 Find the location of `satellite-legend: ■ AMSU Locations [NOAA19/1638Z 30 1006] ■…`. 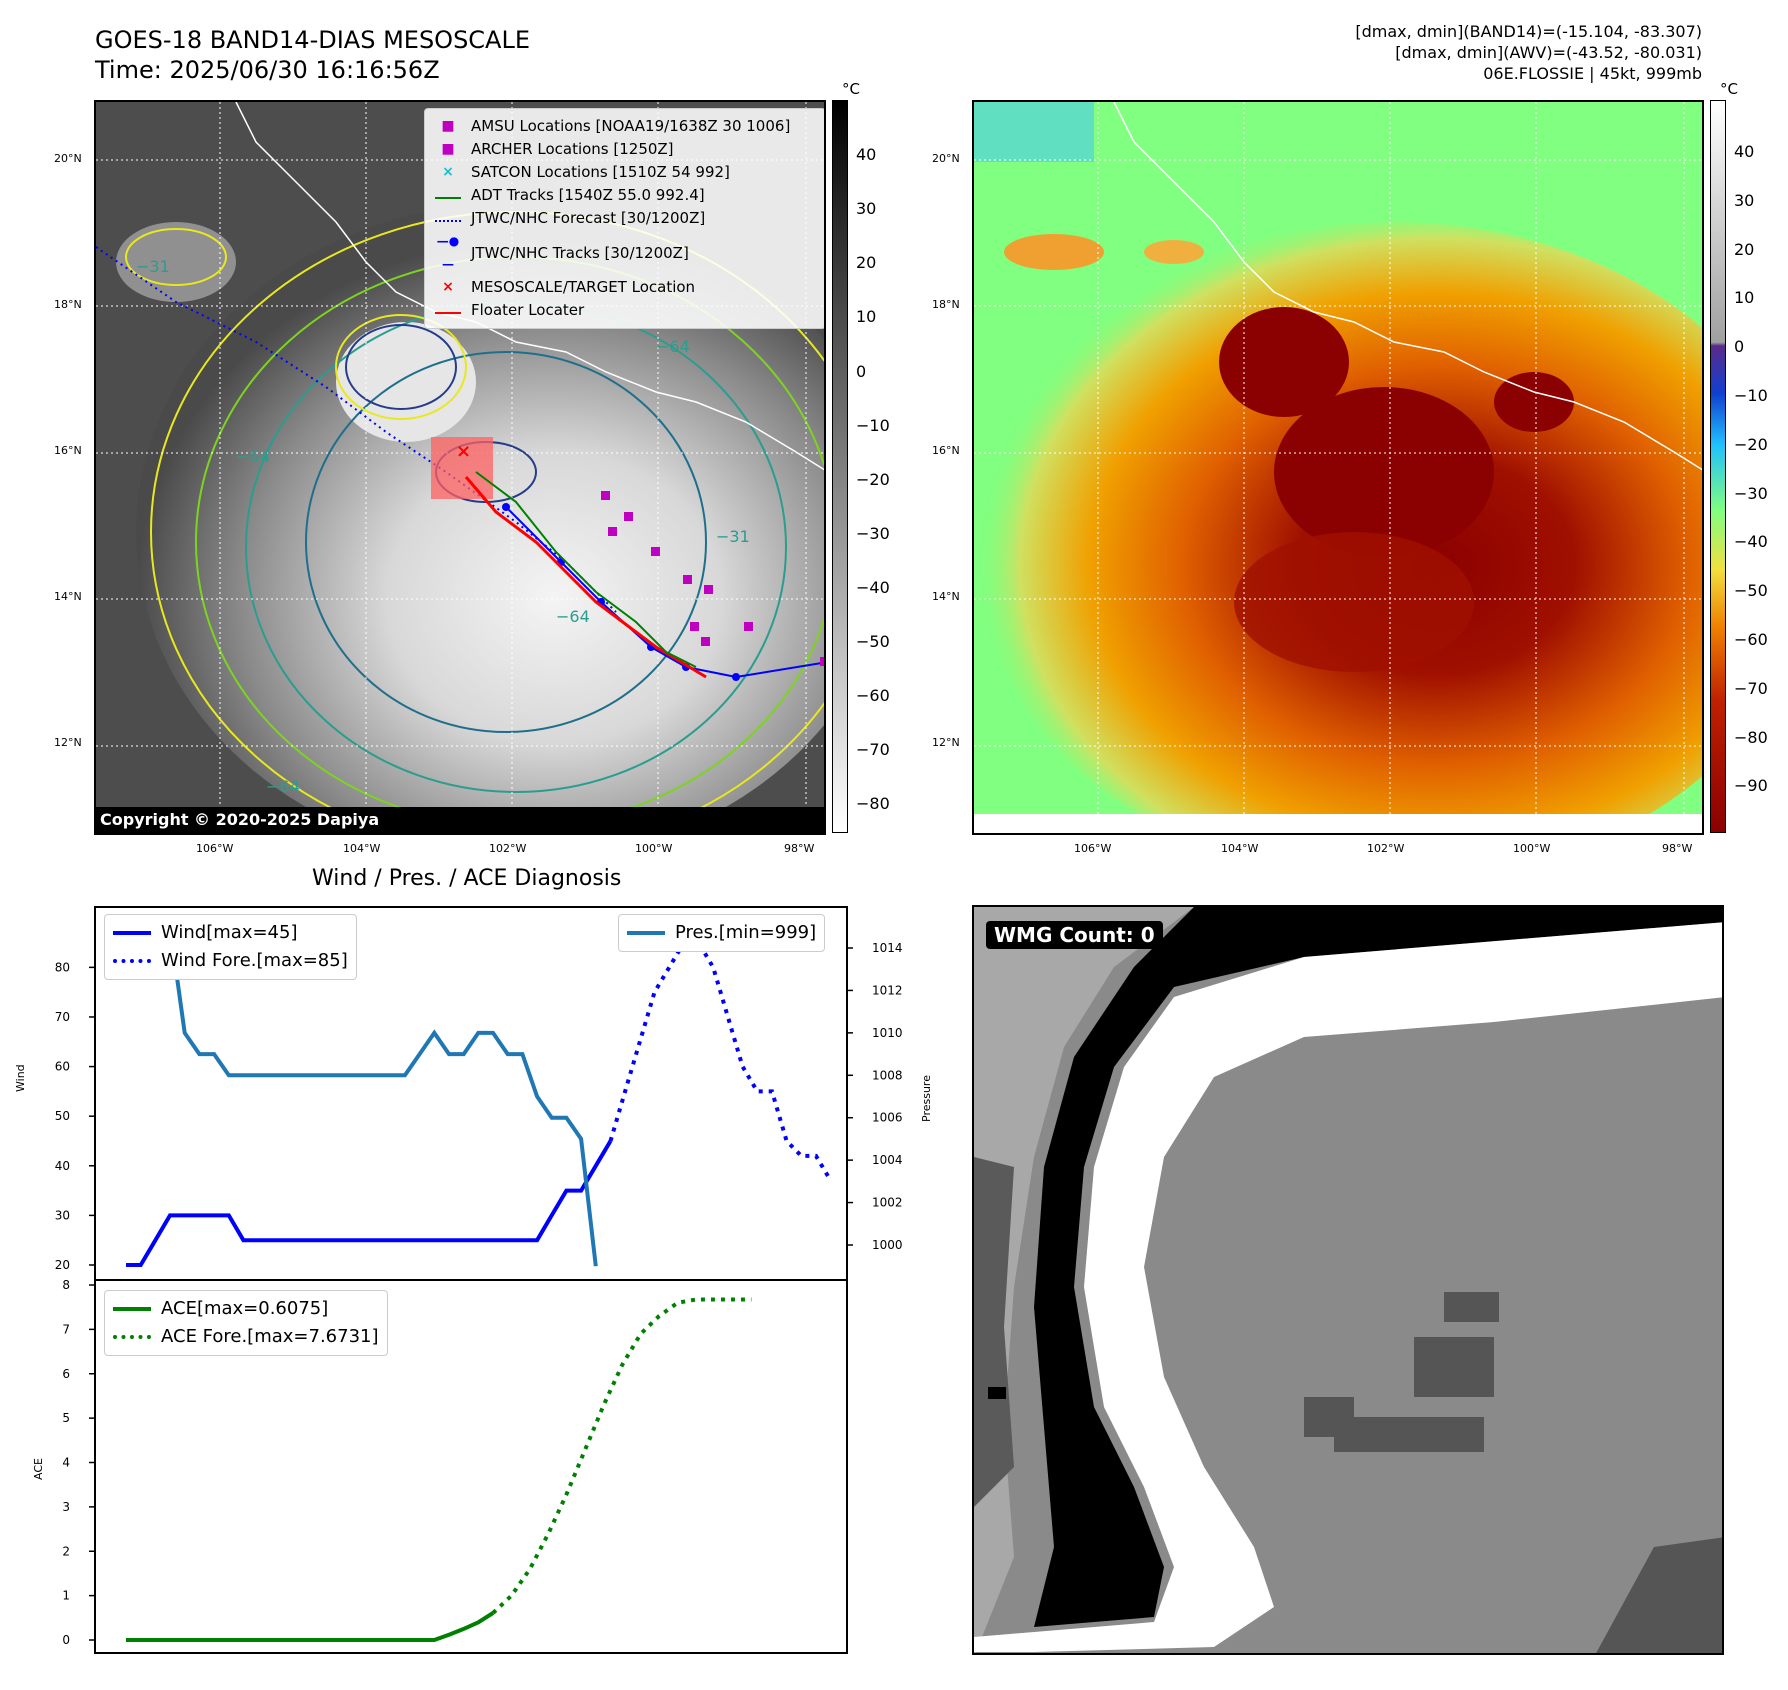

satellite-legend: ■ AMSU Locations [NOAA19/1638Z 30 1006] ■… is located at coordinates (624, 218).